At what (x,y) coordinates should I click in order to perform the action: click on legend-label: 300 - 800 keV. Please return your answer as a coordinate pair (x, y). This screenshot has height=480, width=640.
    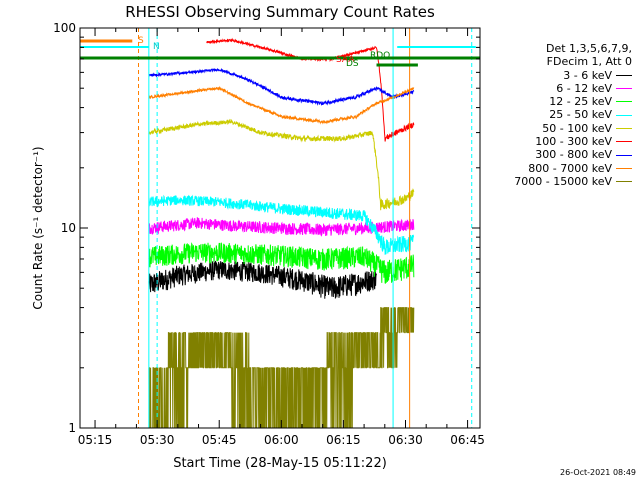
    Looking at the image, I should click on (573, 155).